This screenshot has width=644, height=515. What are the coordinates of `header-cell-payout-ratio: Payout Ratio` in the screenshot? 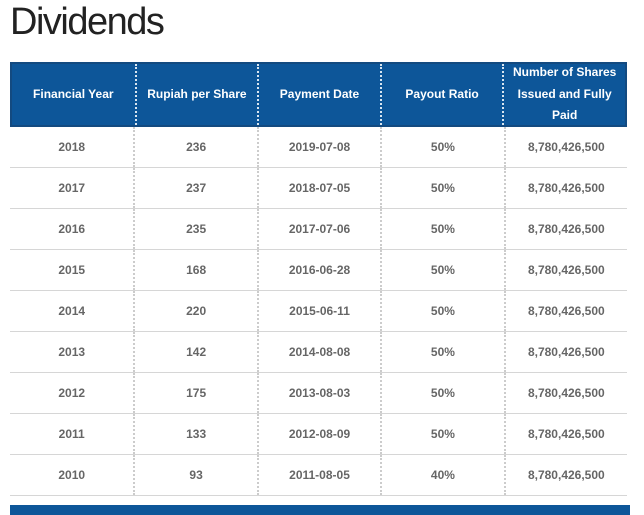 It's located at (441, 94).